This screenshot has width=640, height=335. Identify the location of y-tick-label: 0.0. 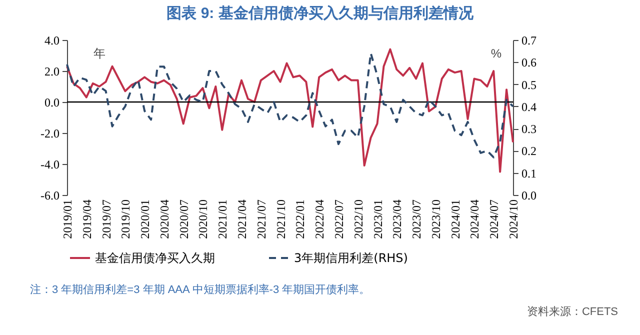
(52, 103).